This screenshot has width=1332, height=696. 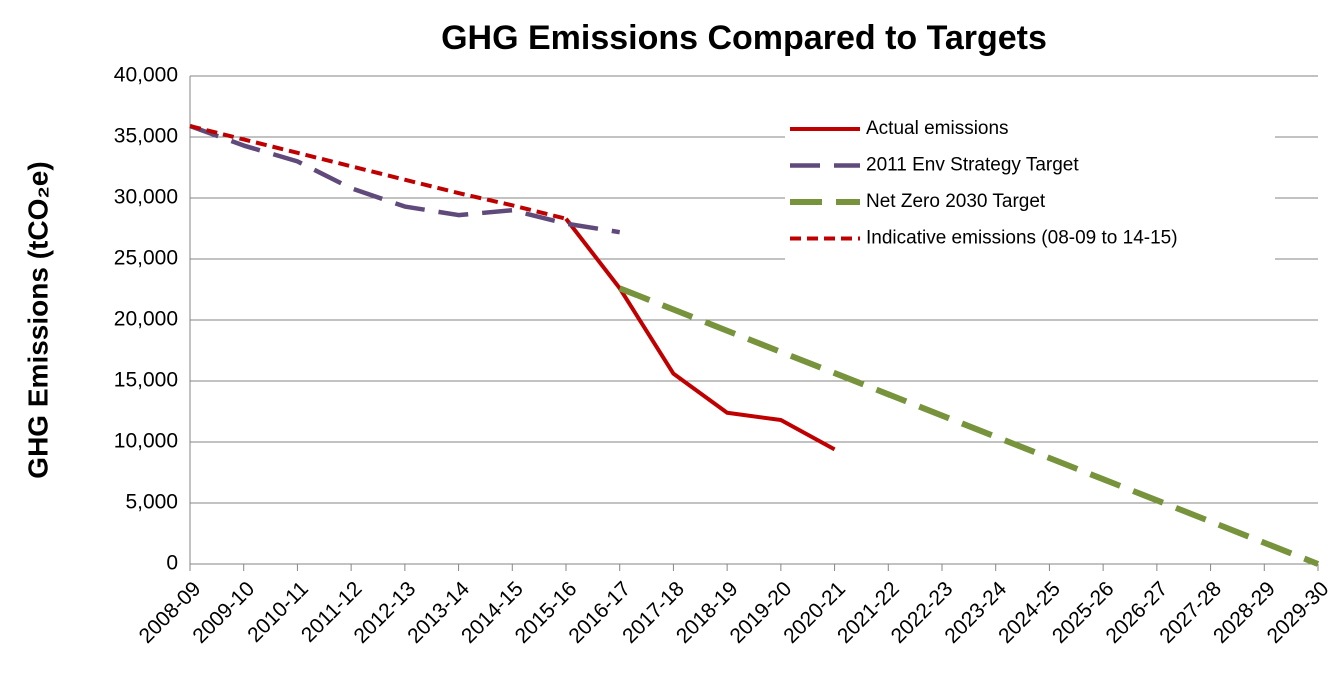 What do you see at coordinates (146, 197) in the screenshot?
I see `y-tick-label: 30,000` at bounding box center [146, 197].